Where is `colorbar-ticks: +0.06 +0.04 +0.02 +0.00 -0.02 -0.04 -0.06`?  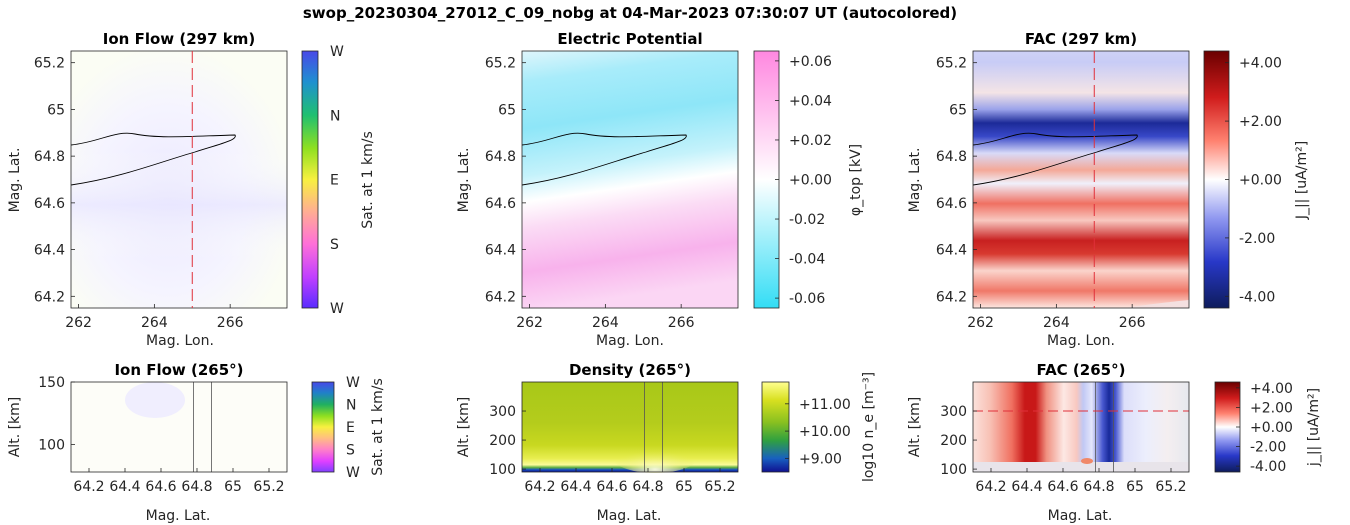
colorbar-ticks: +0.06 +0.04 +0.02 +0.00 -0.02 -0.04 -0.06 is located at coordinates (803, 180).